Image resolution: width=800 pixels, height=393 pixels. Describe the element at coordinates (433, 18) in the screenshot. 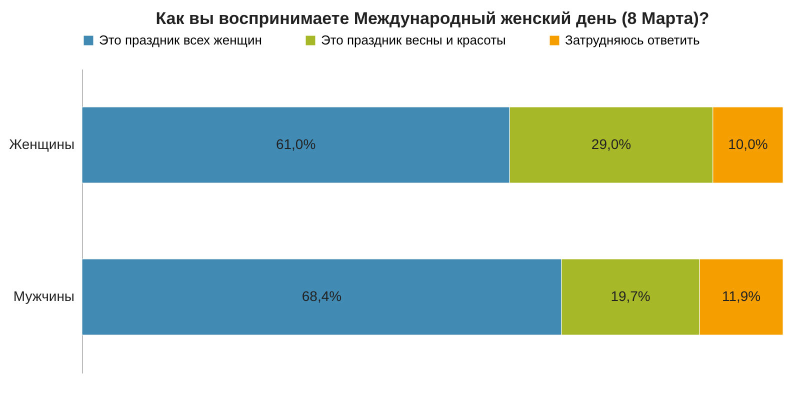

I see `chart-title: Как вы воспринимаете Международный женский день (8 Марта)?` at that location.